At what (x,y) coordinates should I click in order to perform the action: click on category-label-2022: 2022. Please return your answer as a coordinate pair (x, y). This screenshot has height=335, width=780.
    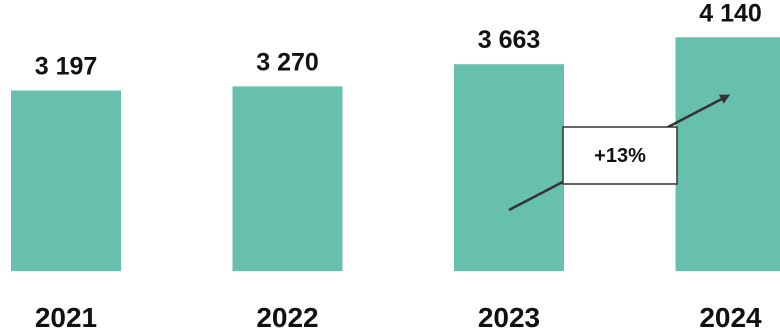
    Looking at the image, I should click on (287, 317).